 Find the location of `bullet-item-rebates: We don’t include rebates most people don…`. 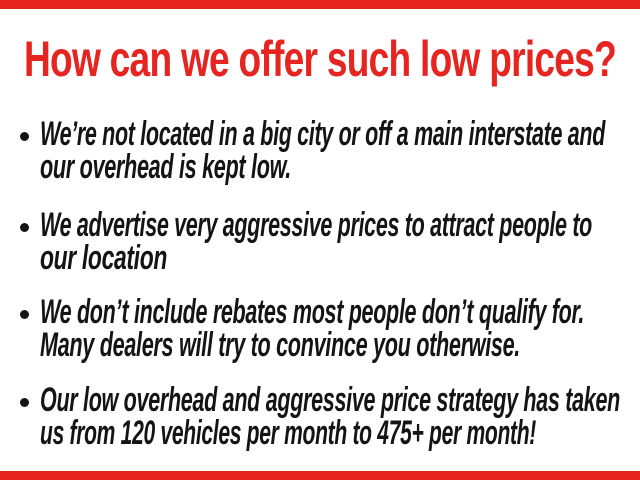

bullet-item-rebates: We don’t include rebates most people don… is located at coordinates (340, 328).